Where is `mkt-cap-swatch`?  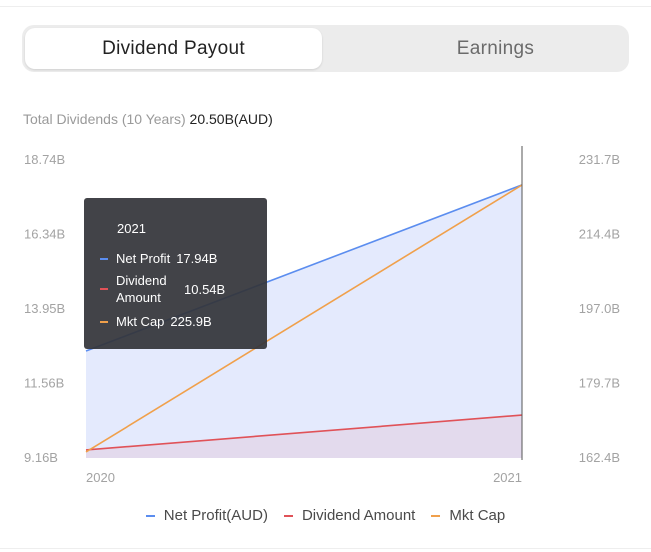 mkt-cap-swatch is located at coordinates (104, 321).